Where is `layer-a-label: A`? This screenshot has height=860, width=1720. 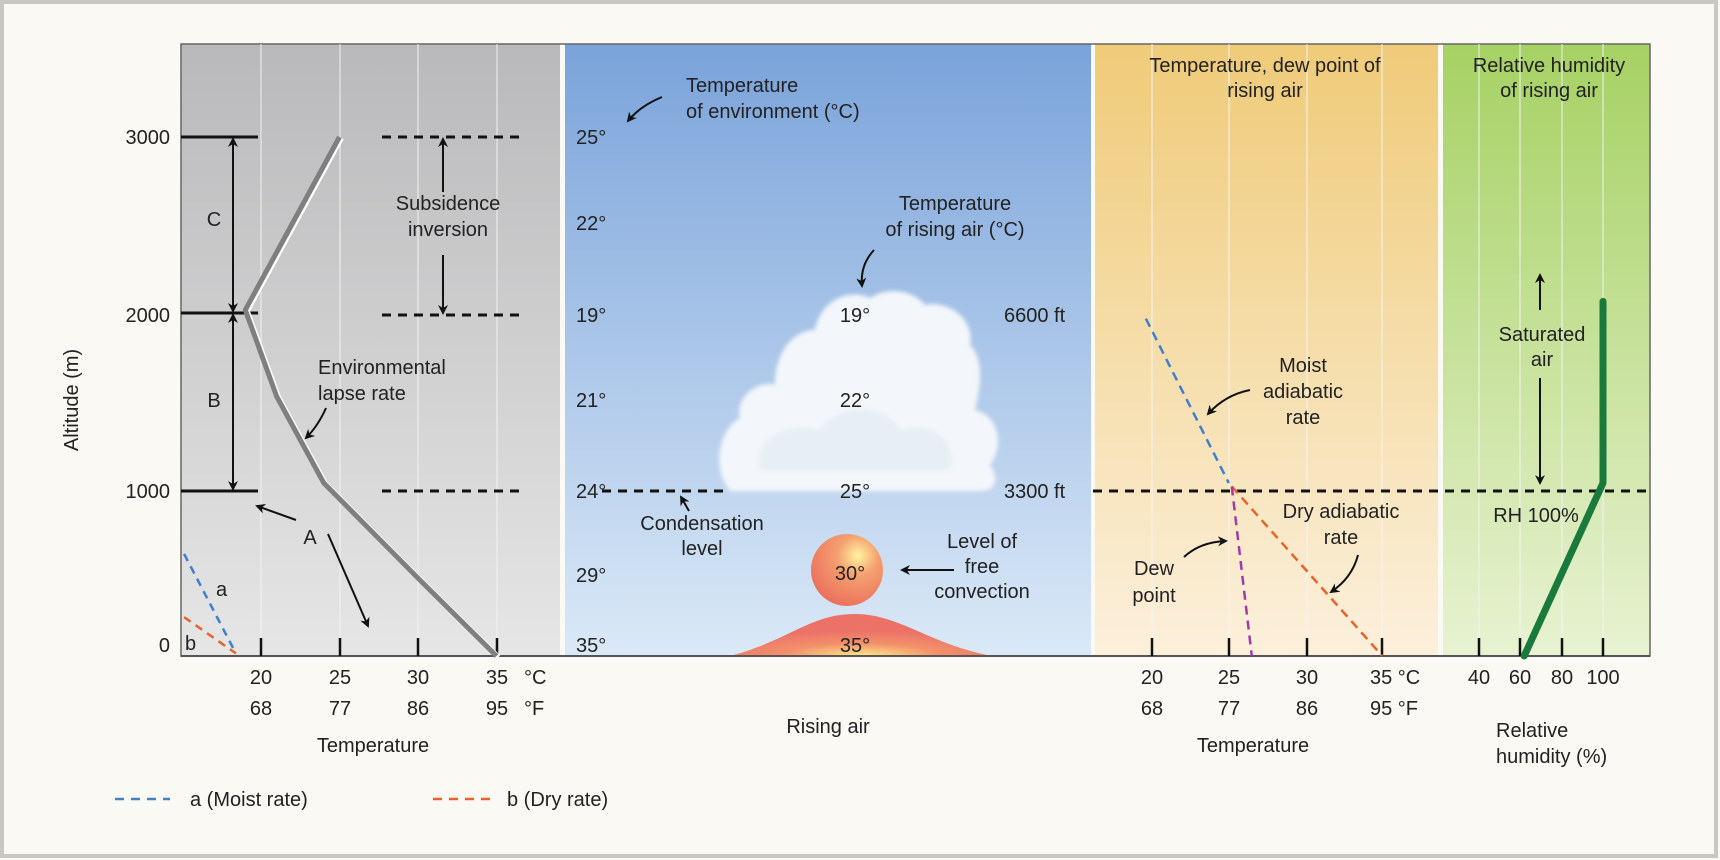
layer-a-label: A is located at coordinates (310, 538).